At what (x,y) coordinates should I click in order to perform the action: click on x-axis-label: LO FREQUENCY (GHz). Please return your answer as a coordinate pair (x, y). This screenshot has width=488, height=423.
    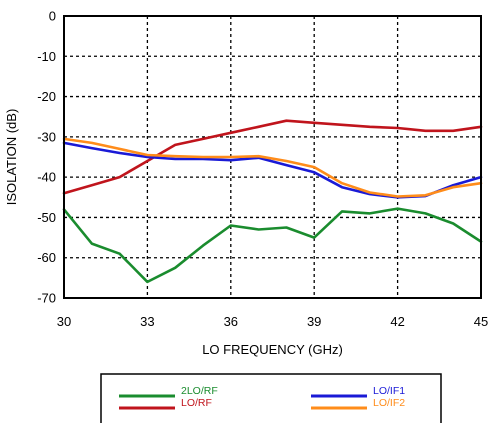
    Looking at the image, I should click on (272, 349).